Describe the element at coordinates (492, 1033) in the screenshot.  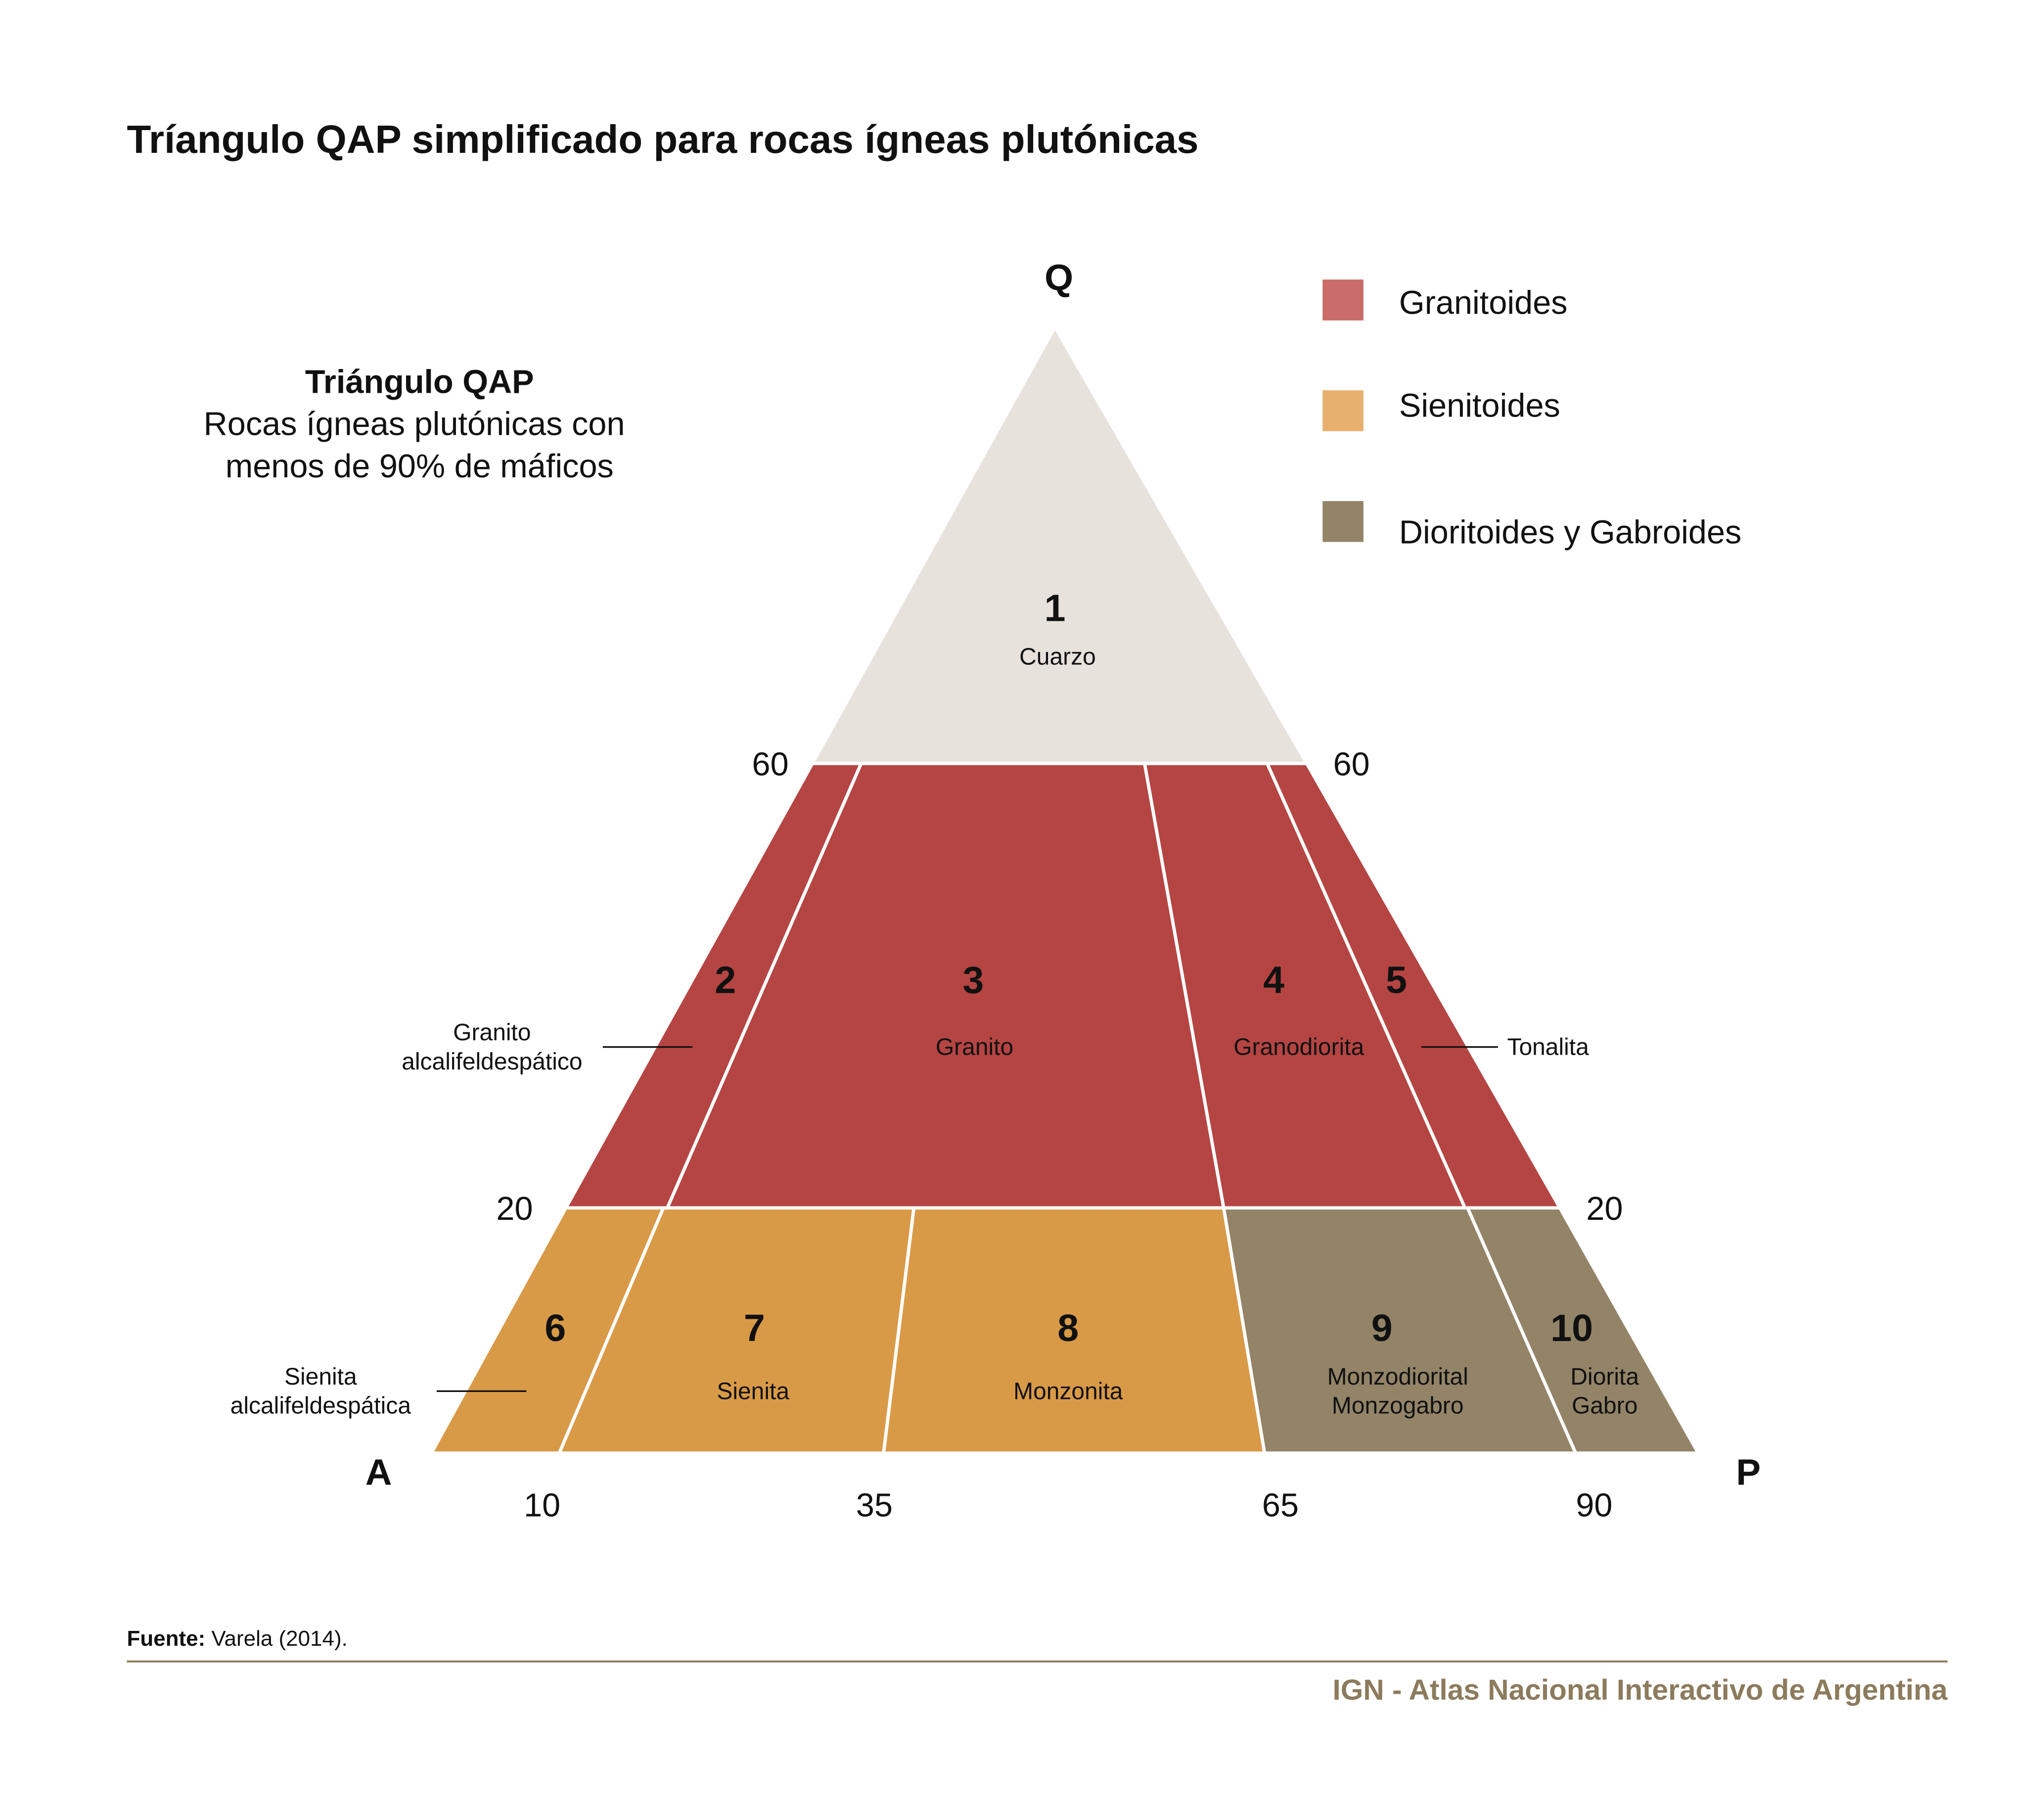
I see `label-granito-alcalifeldespatico-line1: Granito` at that location.